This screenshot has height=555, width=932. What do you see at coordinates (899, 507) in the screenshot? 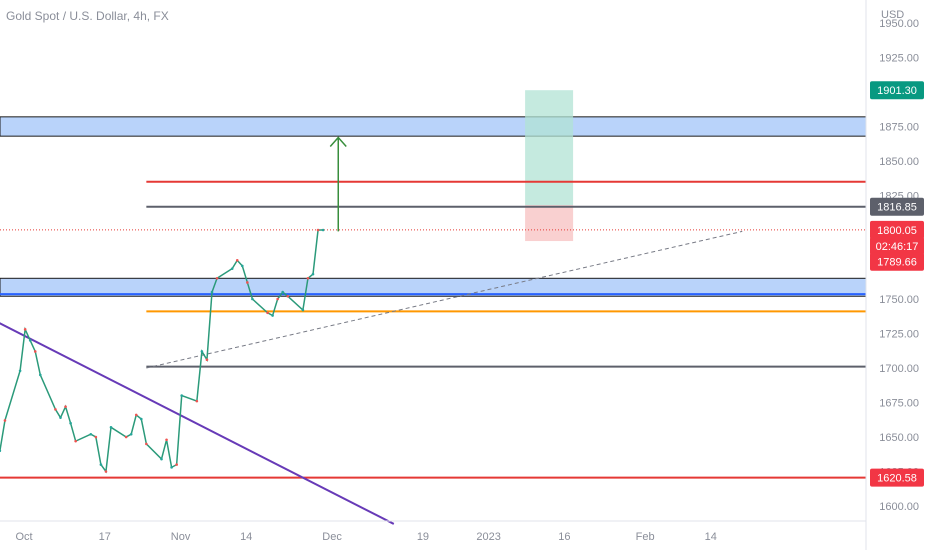
I see `y-tick-label: 1600.00` at bounding box center [899, 507].